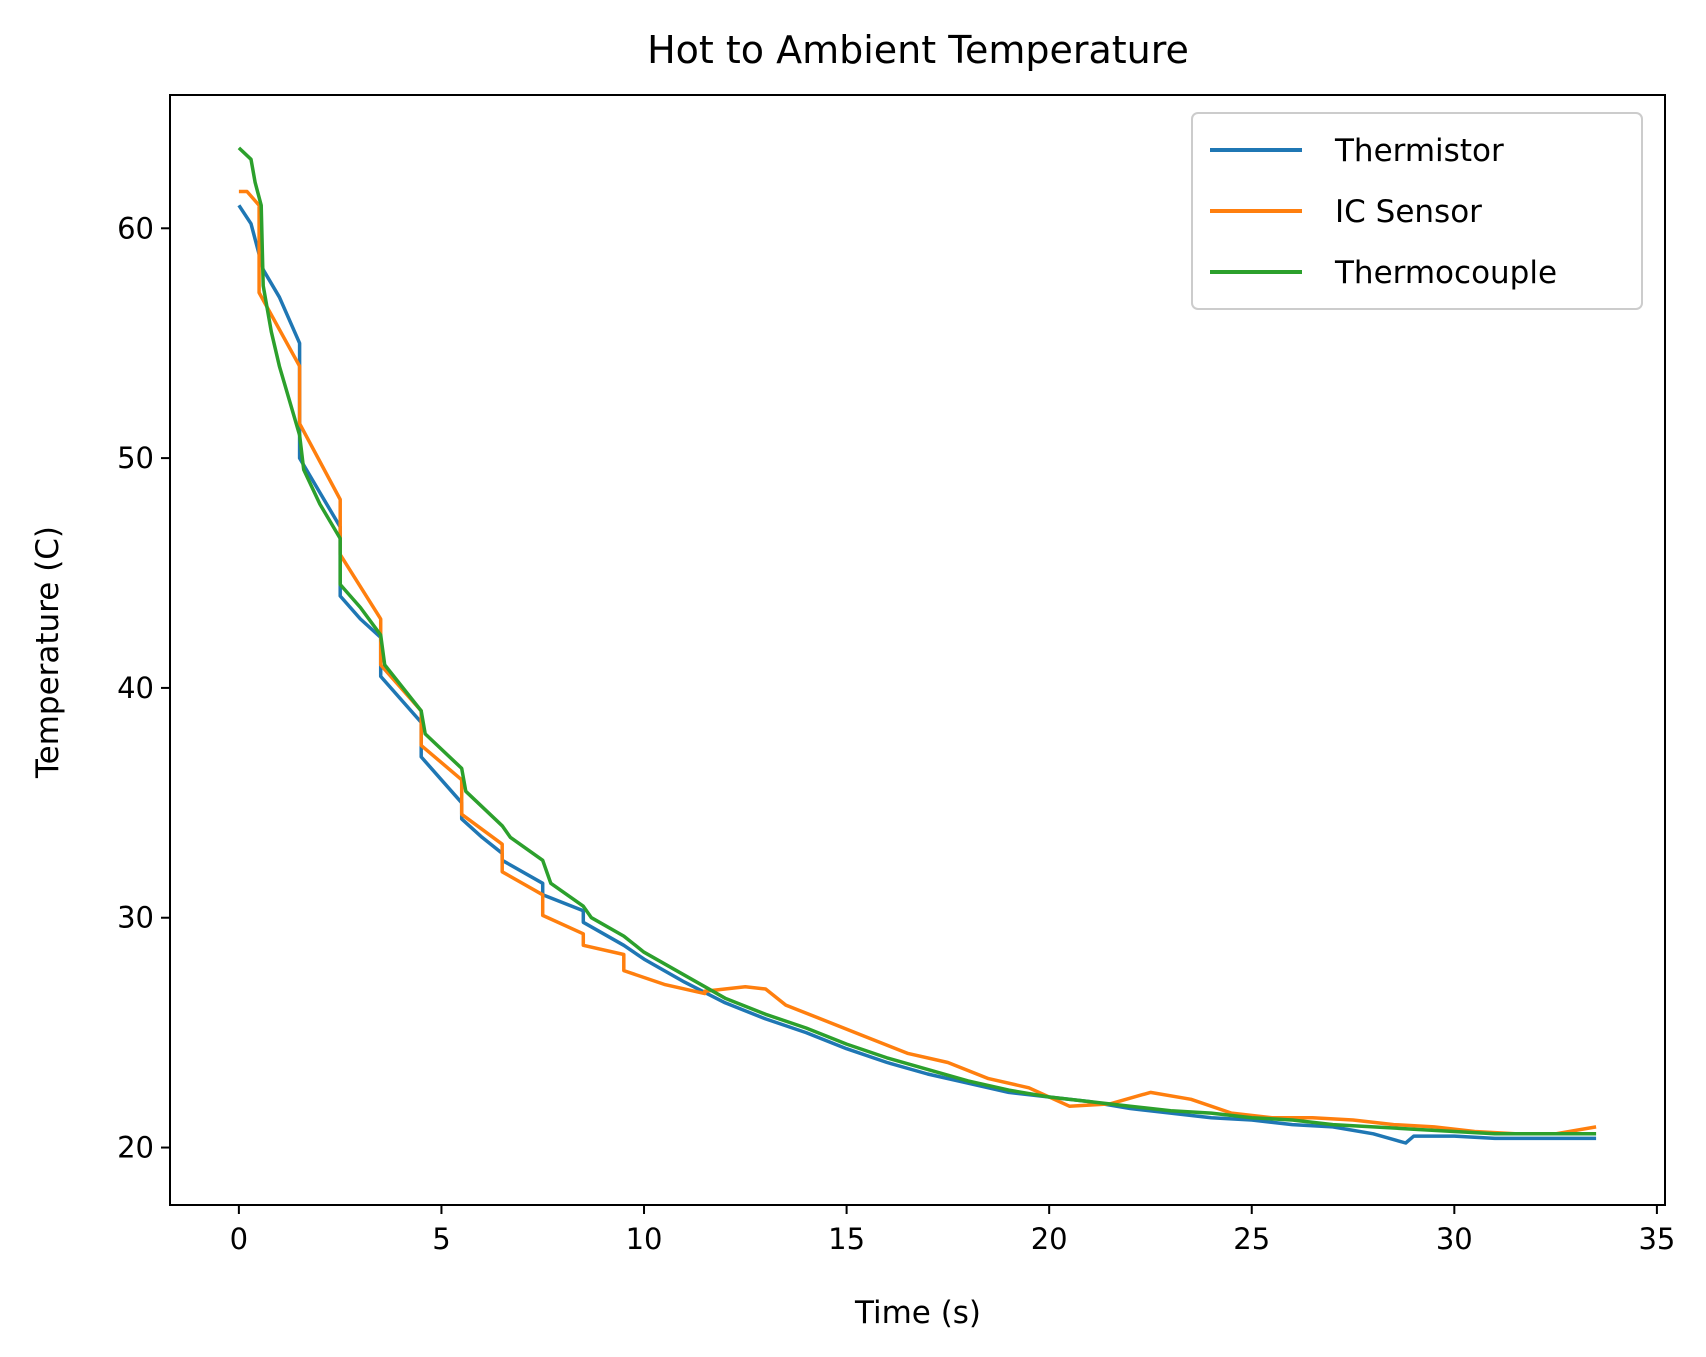 This screenshot has height=1357, width=1706. Describe the element at coordinates (135, 228) in the screenshot. I see `y-tick-label: 60` at that location.